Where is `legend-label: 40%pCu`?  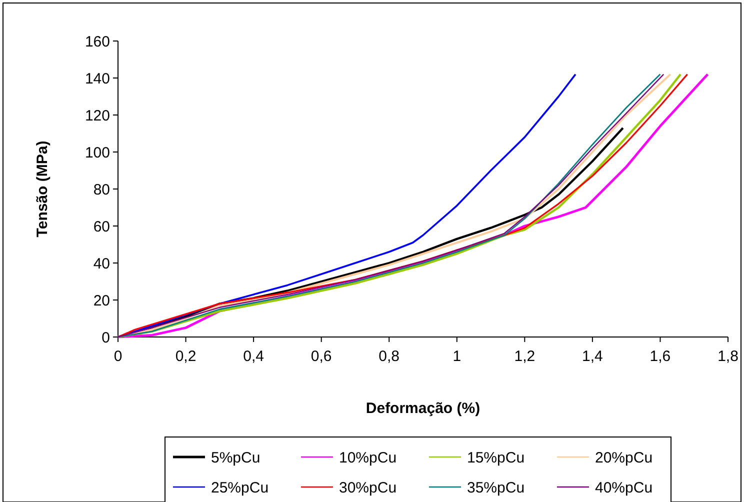 legend-label: 40%pCu is located at coordinates (624, 487).